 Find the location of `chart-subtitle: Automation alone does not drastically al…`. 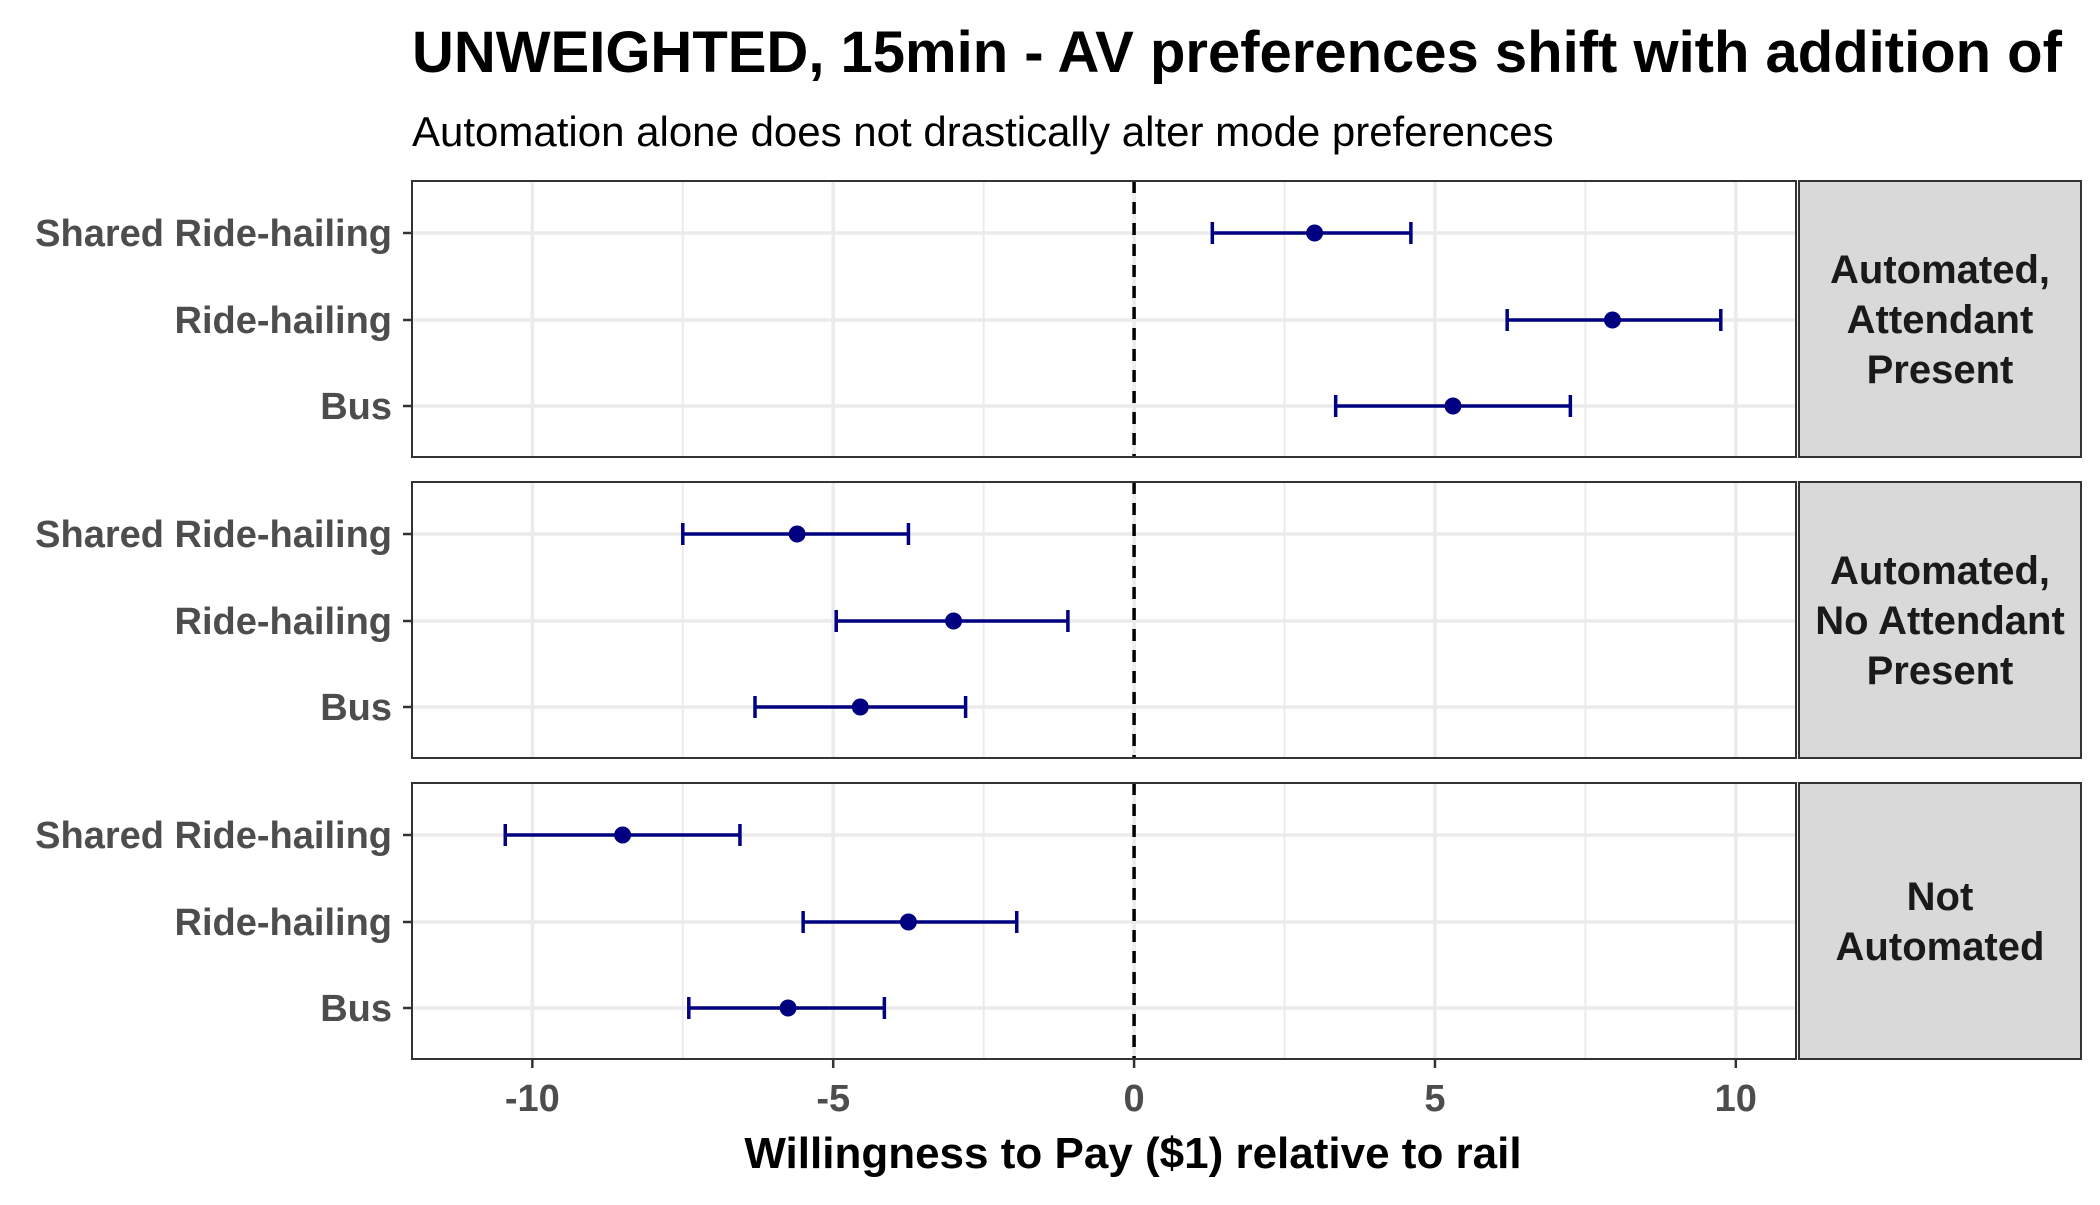

chart-subtitle: Automation alone does not drastically al… is located at coordinates (983, 131).